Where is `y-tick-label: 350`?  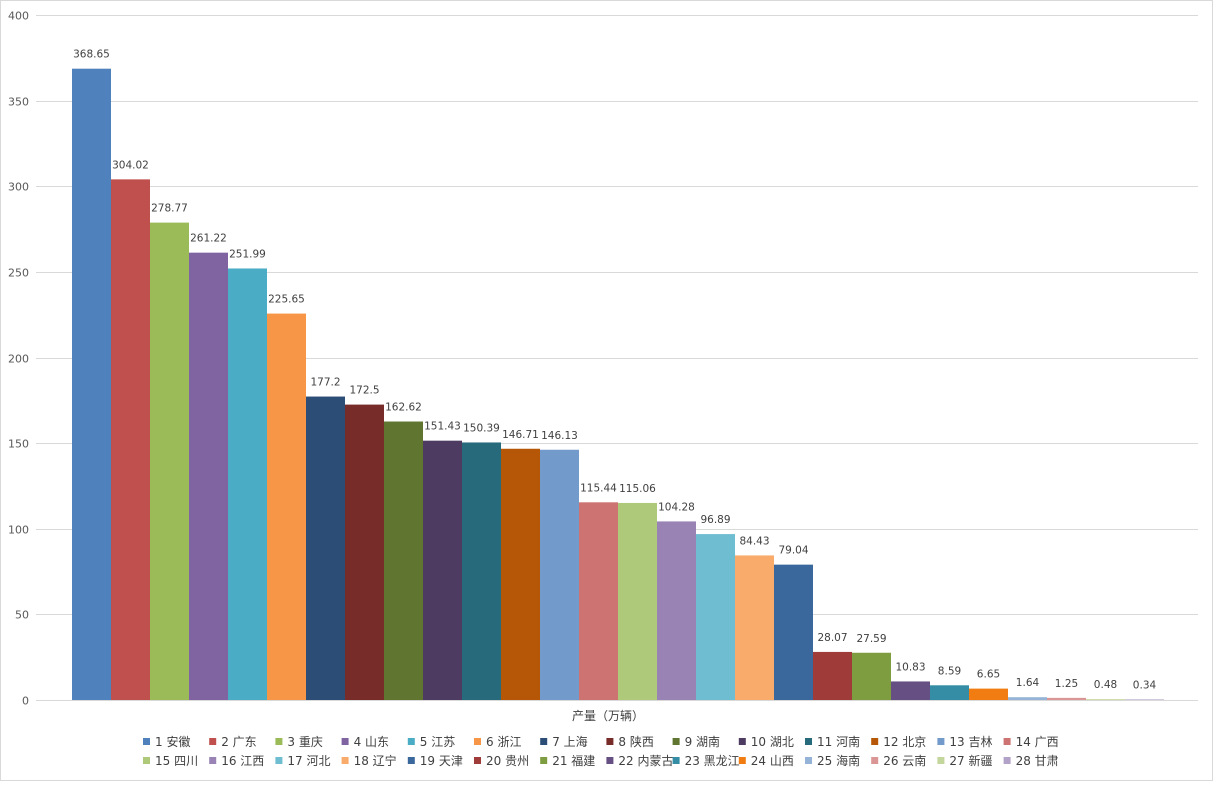
y-tick-label: 350 is located at coordinates (18, 102).